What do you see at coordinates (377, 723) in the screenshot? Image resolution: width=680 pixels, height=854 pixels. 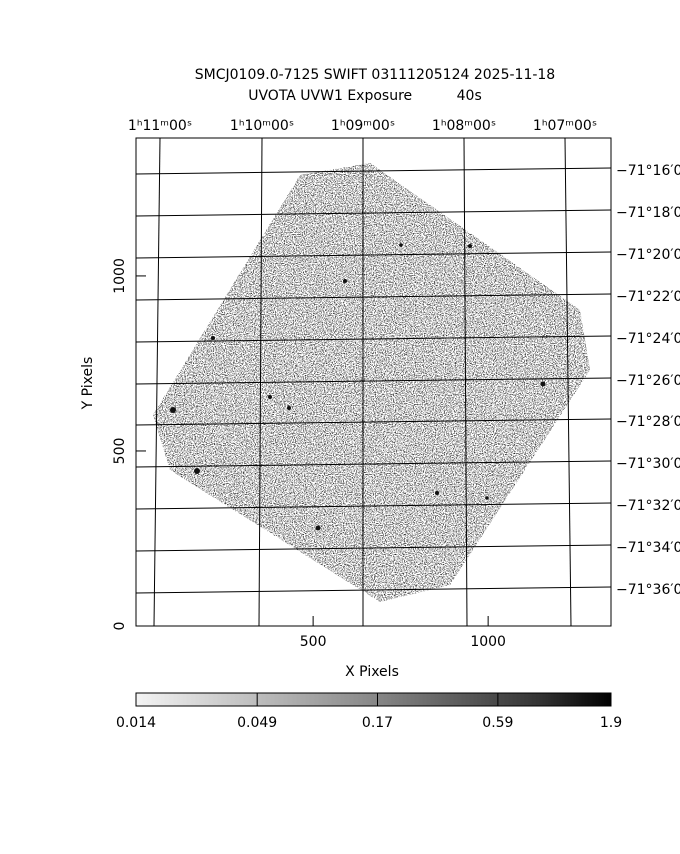 I see `colorbar-tick-label: 0.17` at bounding box center [377, 723].